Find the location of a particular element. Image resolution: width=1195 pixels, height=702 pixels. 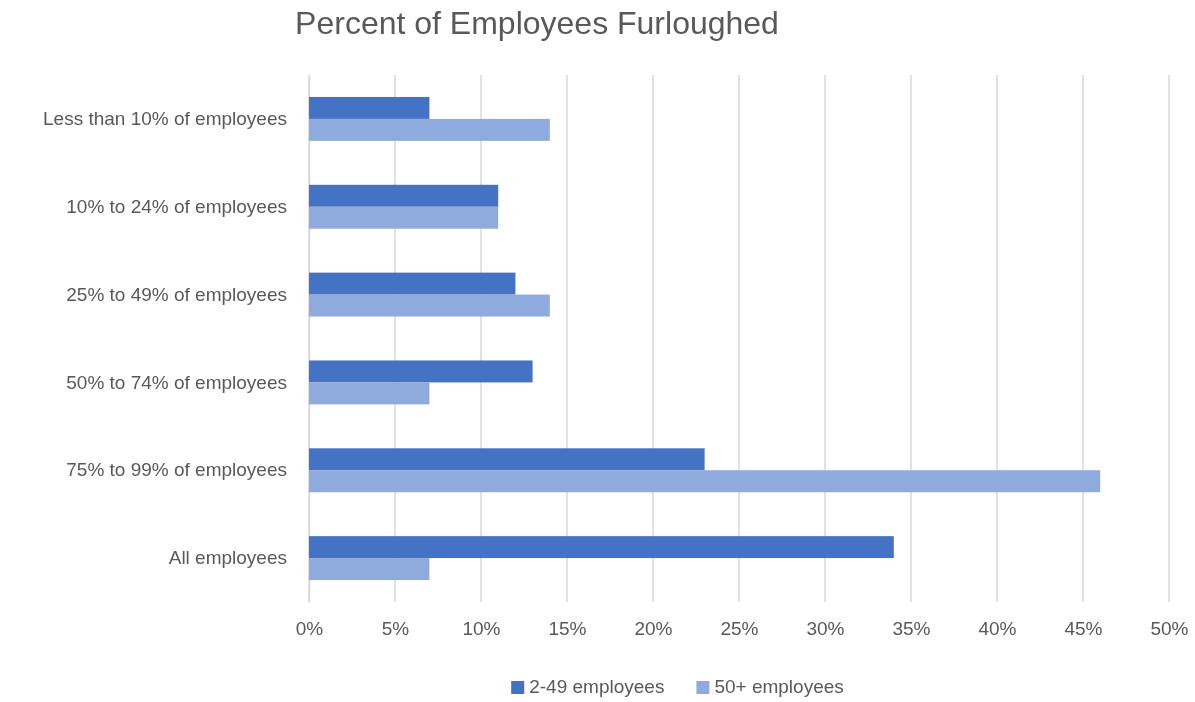

y-tick-label: 50% to 74% of employees is located at coordinates (176, 382).